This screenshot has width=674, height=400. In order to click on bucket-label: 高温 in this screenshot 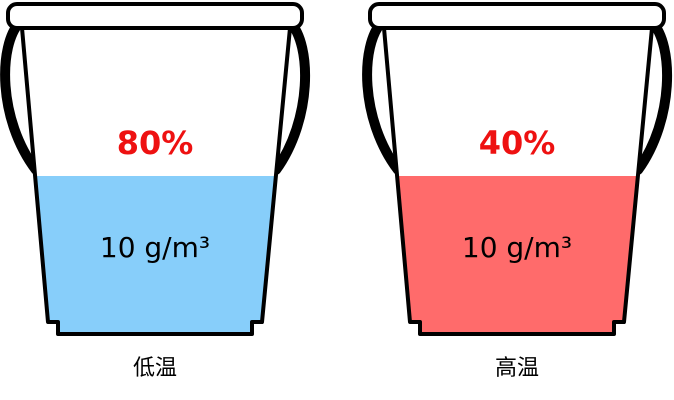, I will do `click(517, 368)`.